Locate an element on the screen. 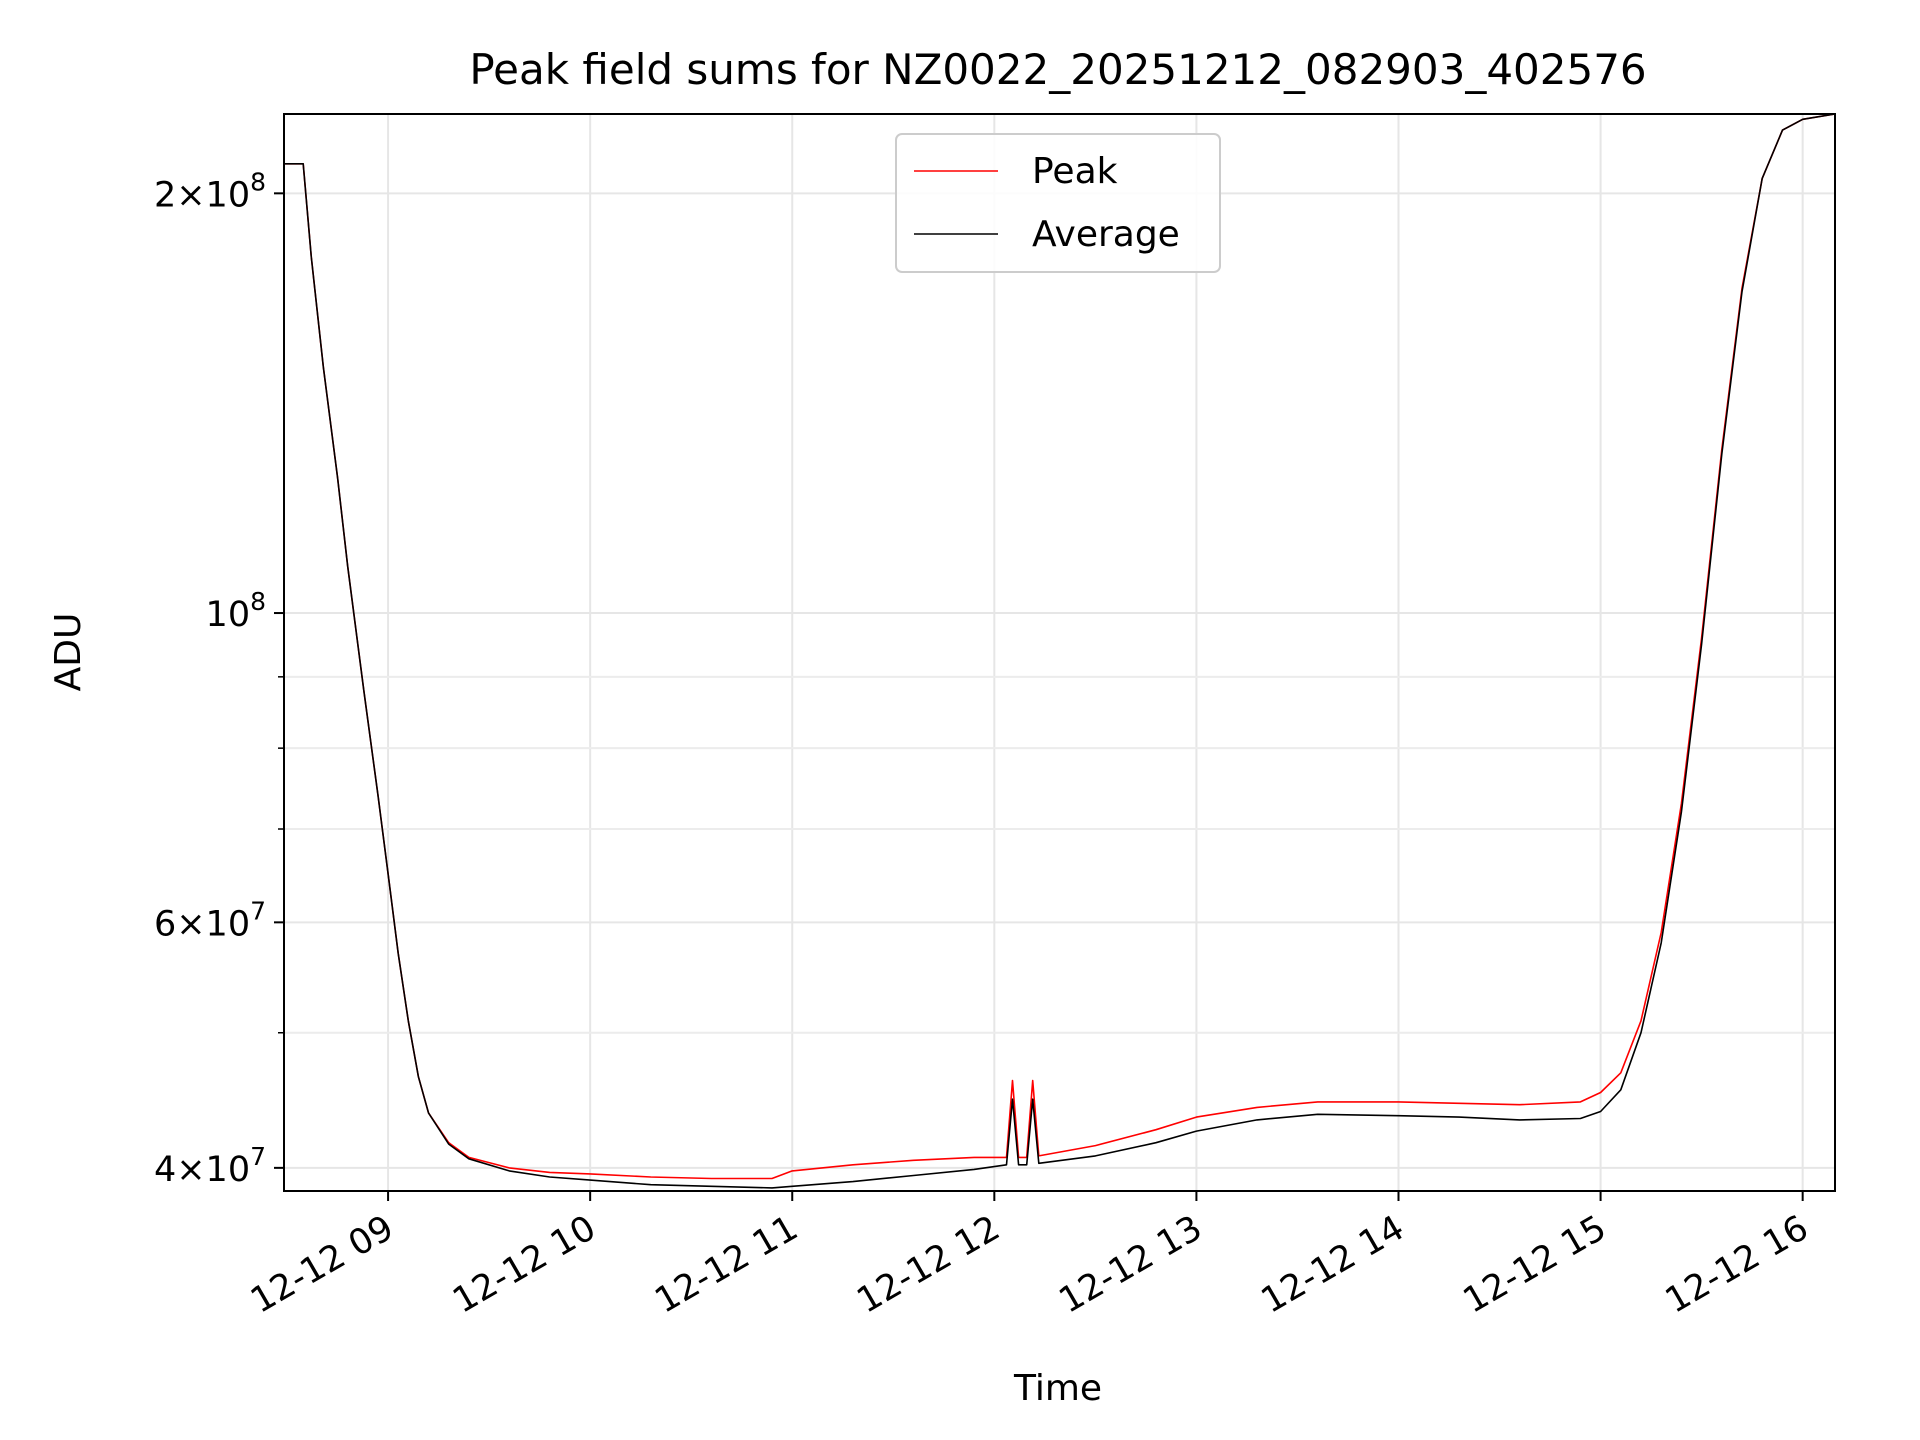 Image resolution: width=1920 pixels, height=1440 pixels. y-axis-ticks: 4×107 6×107 108 2×108 is located at coordinates (219, 678).